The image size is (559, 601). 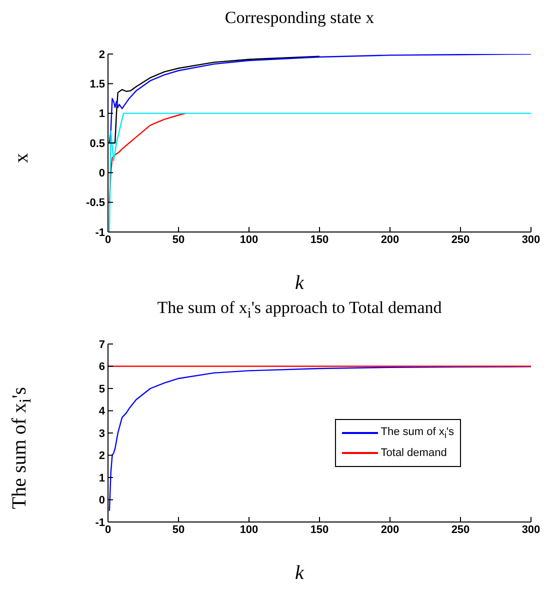 What do you see at coordinates (299, 310) in the screenshot?
I see `chart-title: The sum of x$_{i}$'s approach to Total demand` at bounding box center [299, 310].